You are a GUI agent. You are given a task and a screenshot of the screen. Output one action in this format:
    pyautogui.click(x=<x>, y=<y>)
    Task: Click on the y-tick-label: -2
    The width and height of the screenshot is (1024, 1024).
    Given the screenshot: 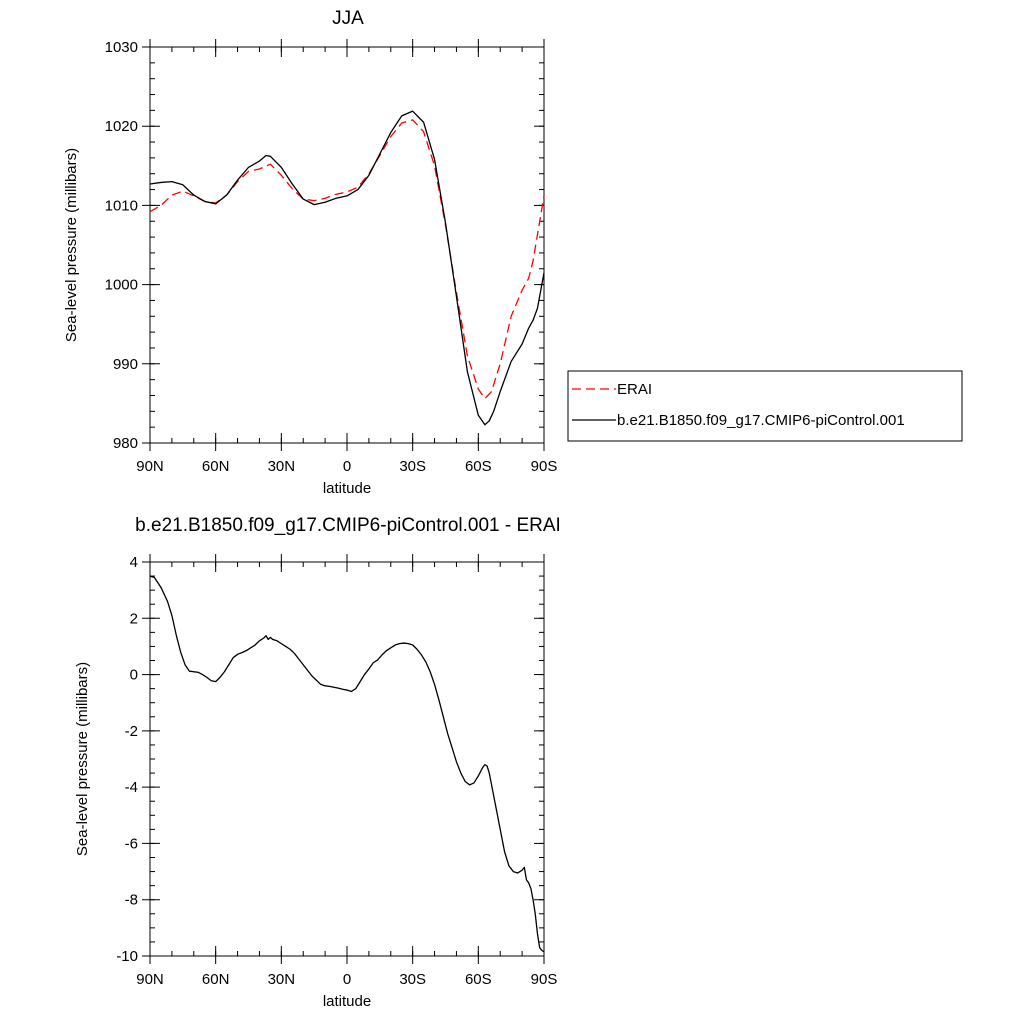 What is the action you would take?
    pyautogui.click(x=131, y=731)
    